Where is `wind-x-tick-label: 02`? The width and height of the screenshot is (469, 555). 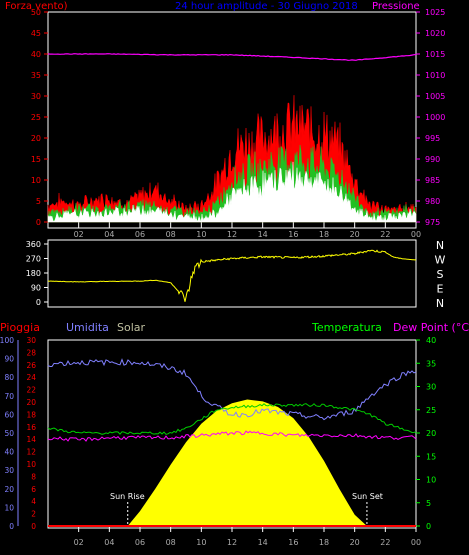
wind-x-tick-label: 02 is located at coordinates (79, 234).